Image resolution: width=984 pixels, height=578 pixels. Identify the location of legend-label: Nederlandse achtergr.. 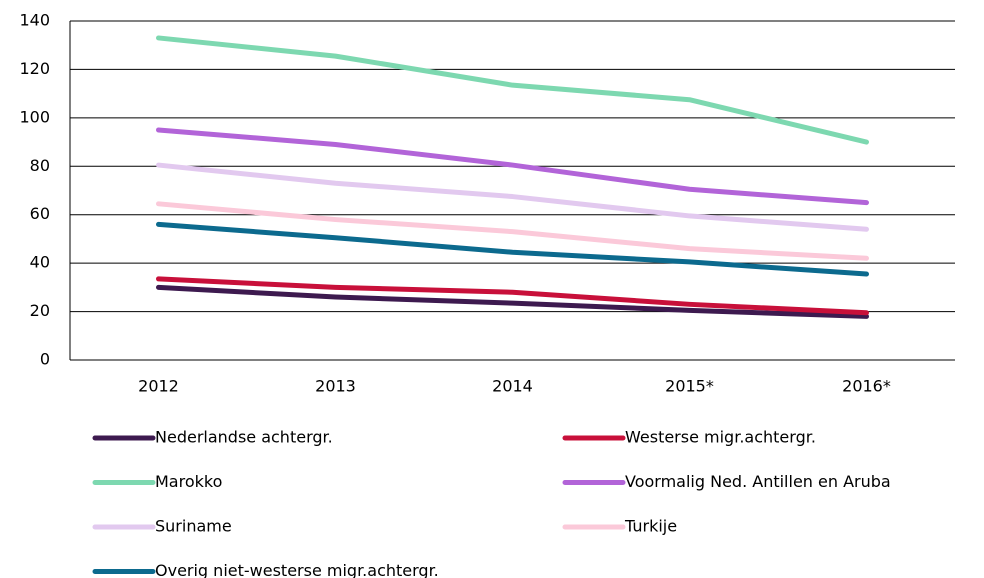
(244, 437).